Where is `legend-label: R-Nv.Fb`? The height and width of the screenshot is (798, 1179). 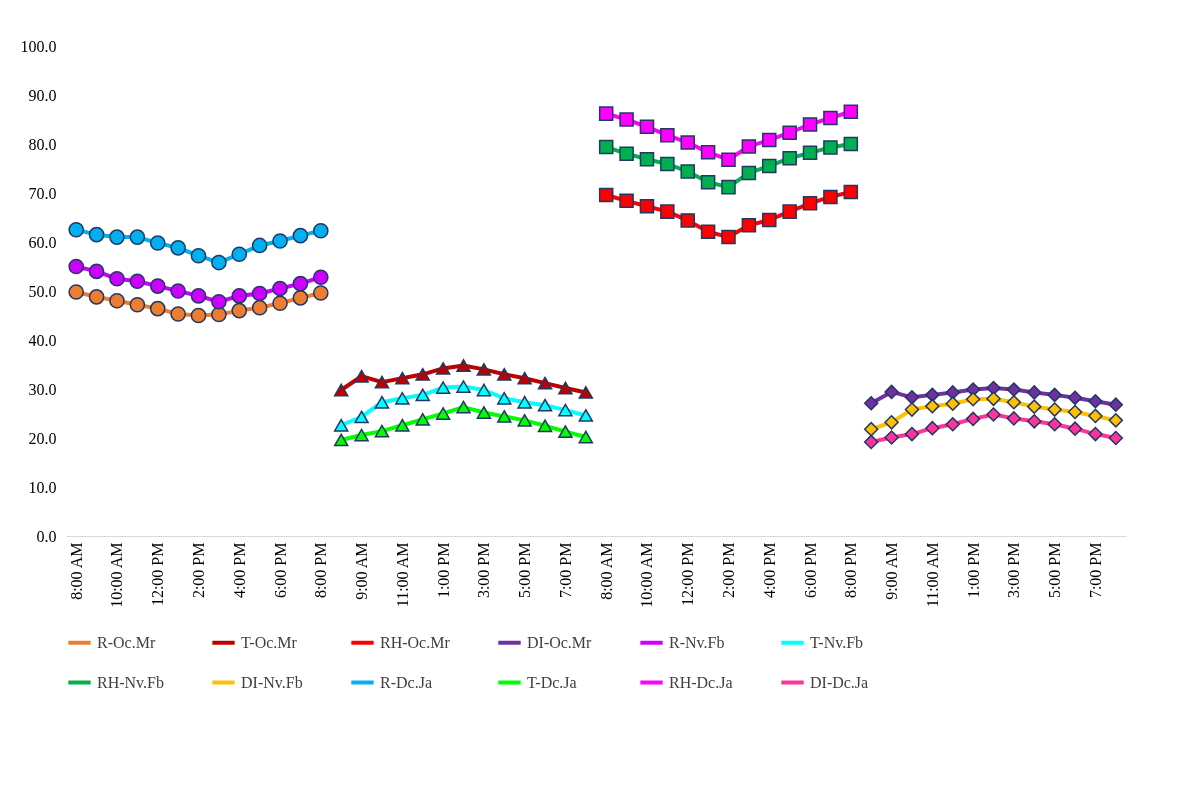
legend-label: R-Nv.Fb is located at coordinates (697, 642).